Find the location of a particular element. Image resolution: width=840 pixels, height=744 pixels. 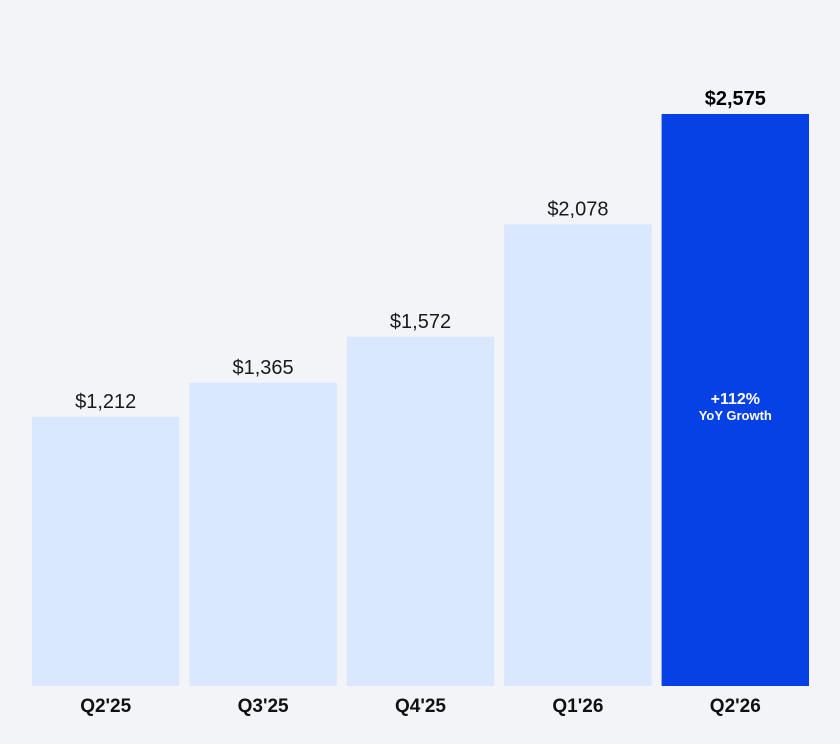

growth-annotation-value: +112% is located at coordinates (735, 399).